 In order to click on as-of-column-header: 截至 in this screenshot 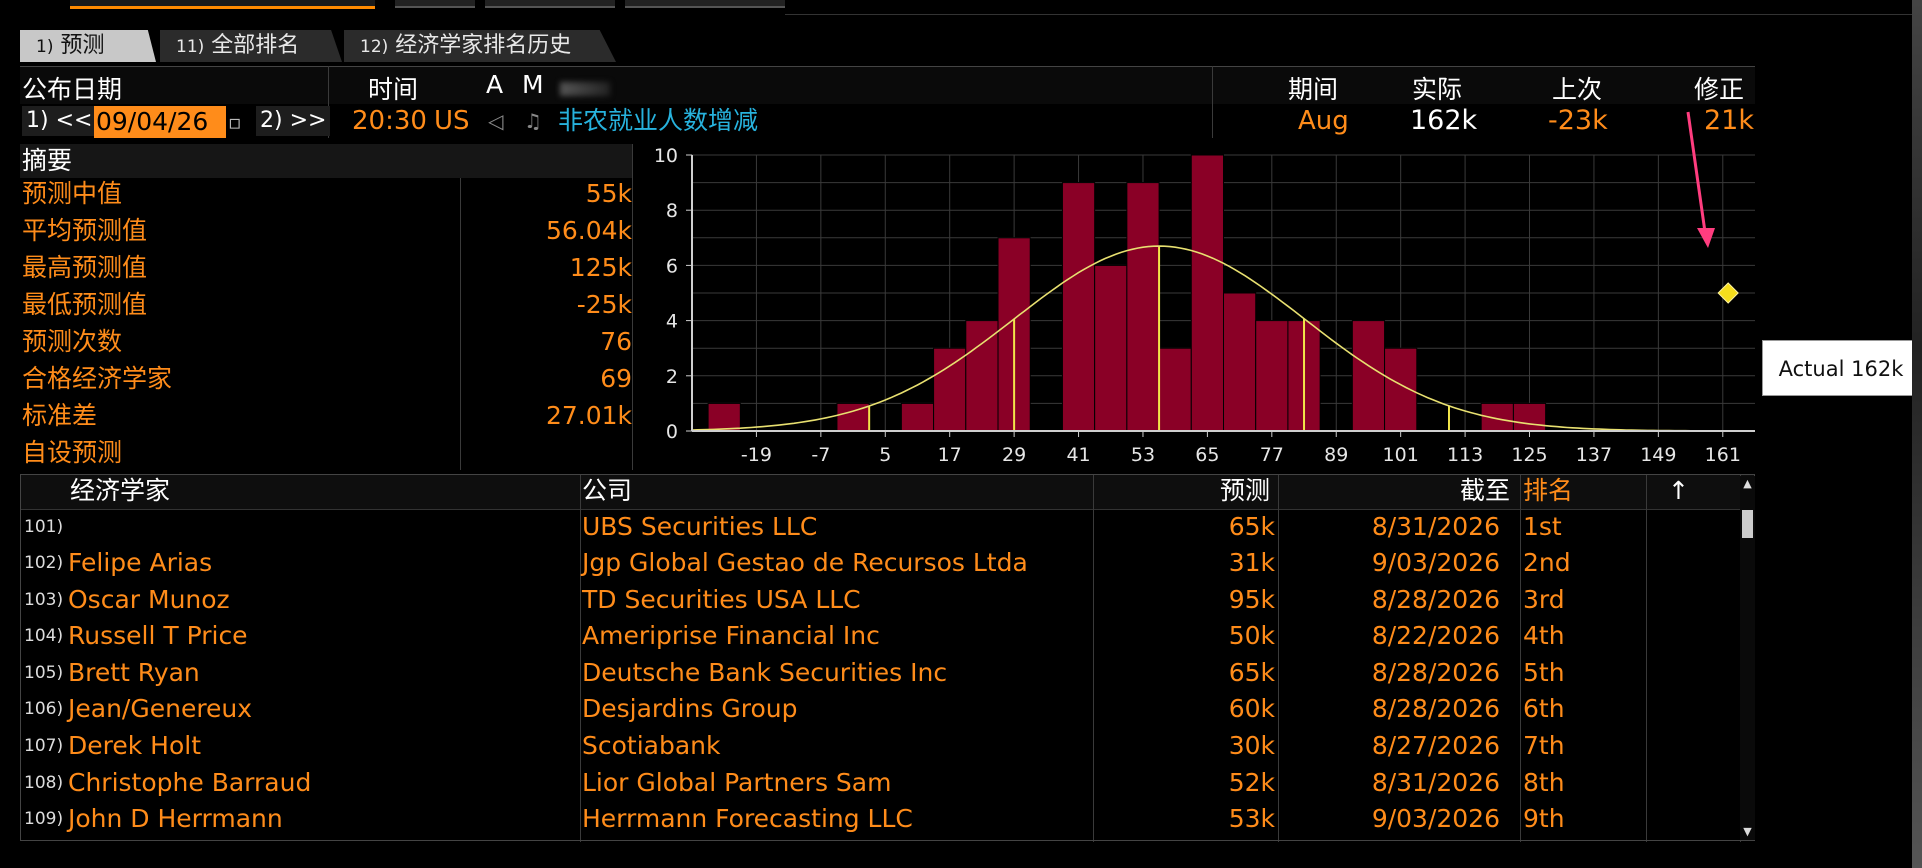, I will do `click(1485, 490)`.